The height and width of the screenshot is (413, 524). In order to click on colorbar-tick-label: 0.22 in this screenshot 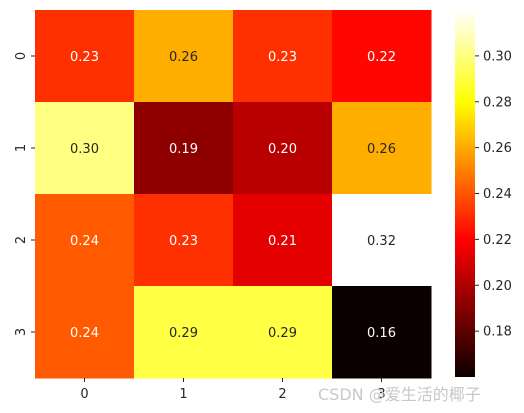, I will do `click(497, 240)`.